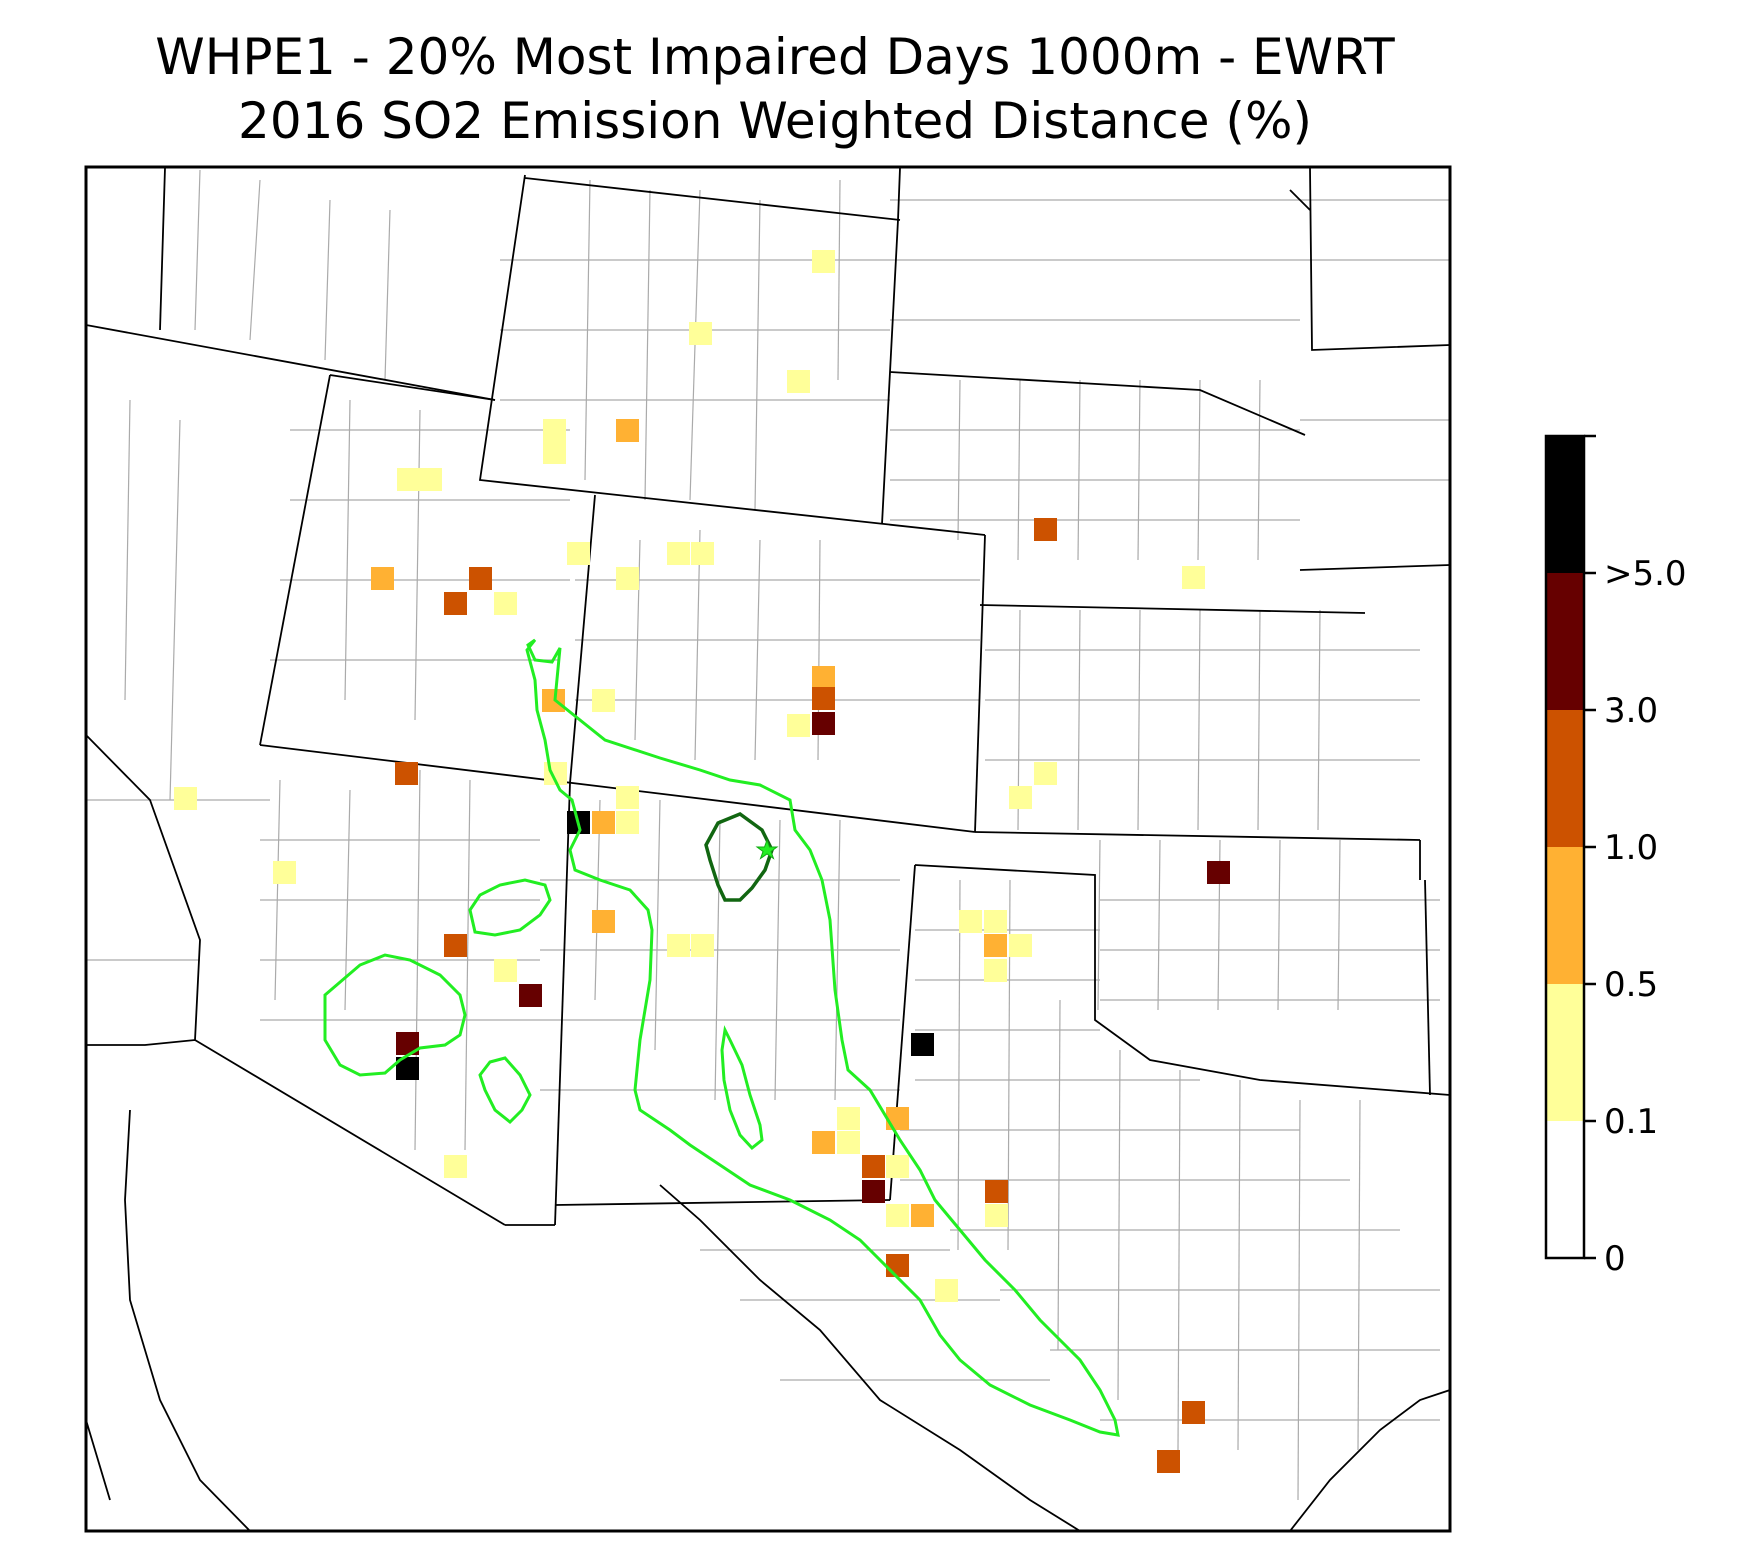  I want to click on colorbar: 0 0.1 0.5 1.0 3.0 >5.0, so click(1615, 856).